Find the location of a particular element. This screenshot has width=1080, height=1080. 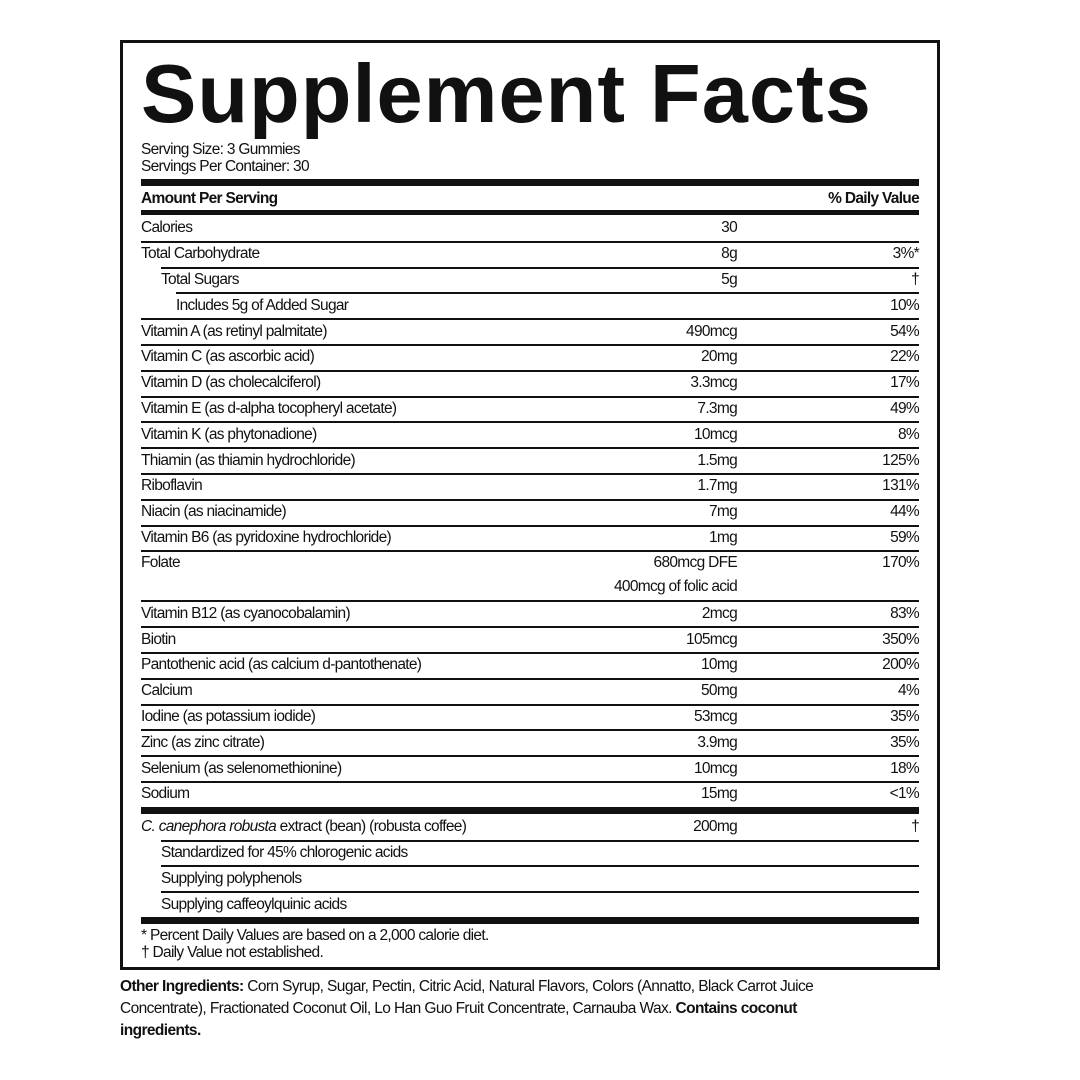

table-row: Zinc (as zinc citrate) 3.9mg 35% is located at coordinates (530, 742).